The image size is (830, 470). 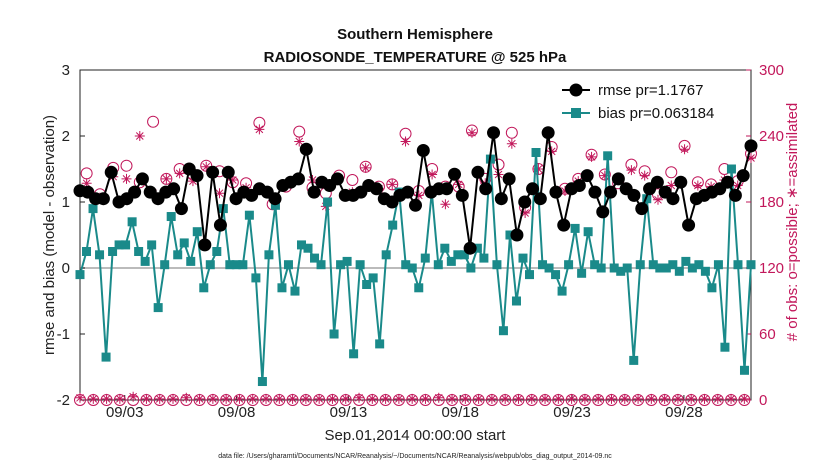 What do you see at coordinates (352, 180) in the screenshot?
I see `obs-possible-point` at bounding box center [352, 180].